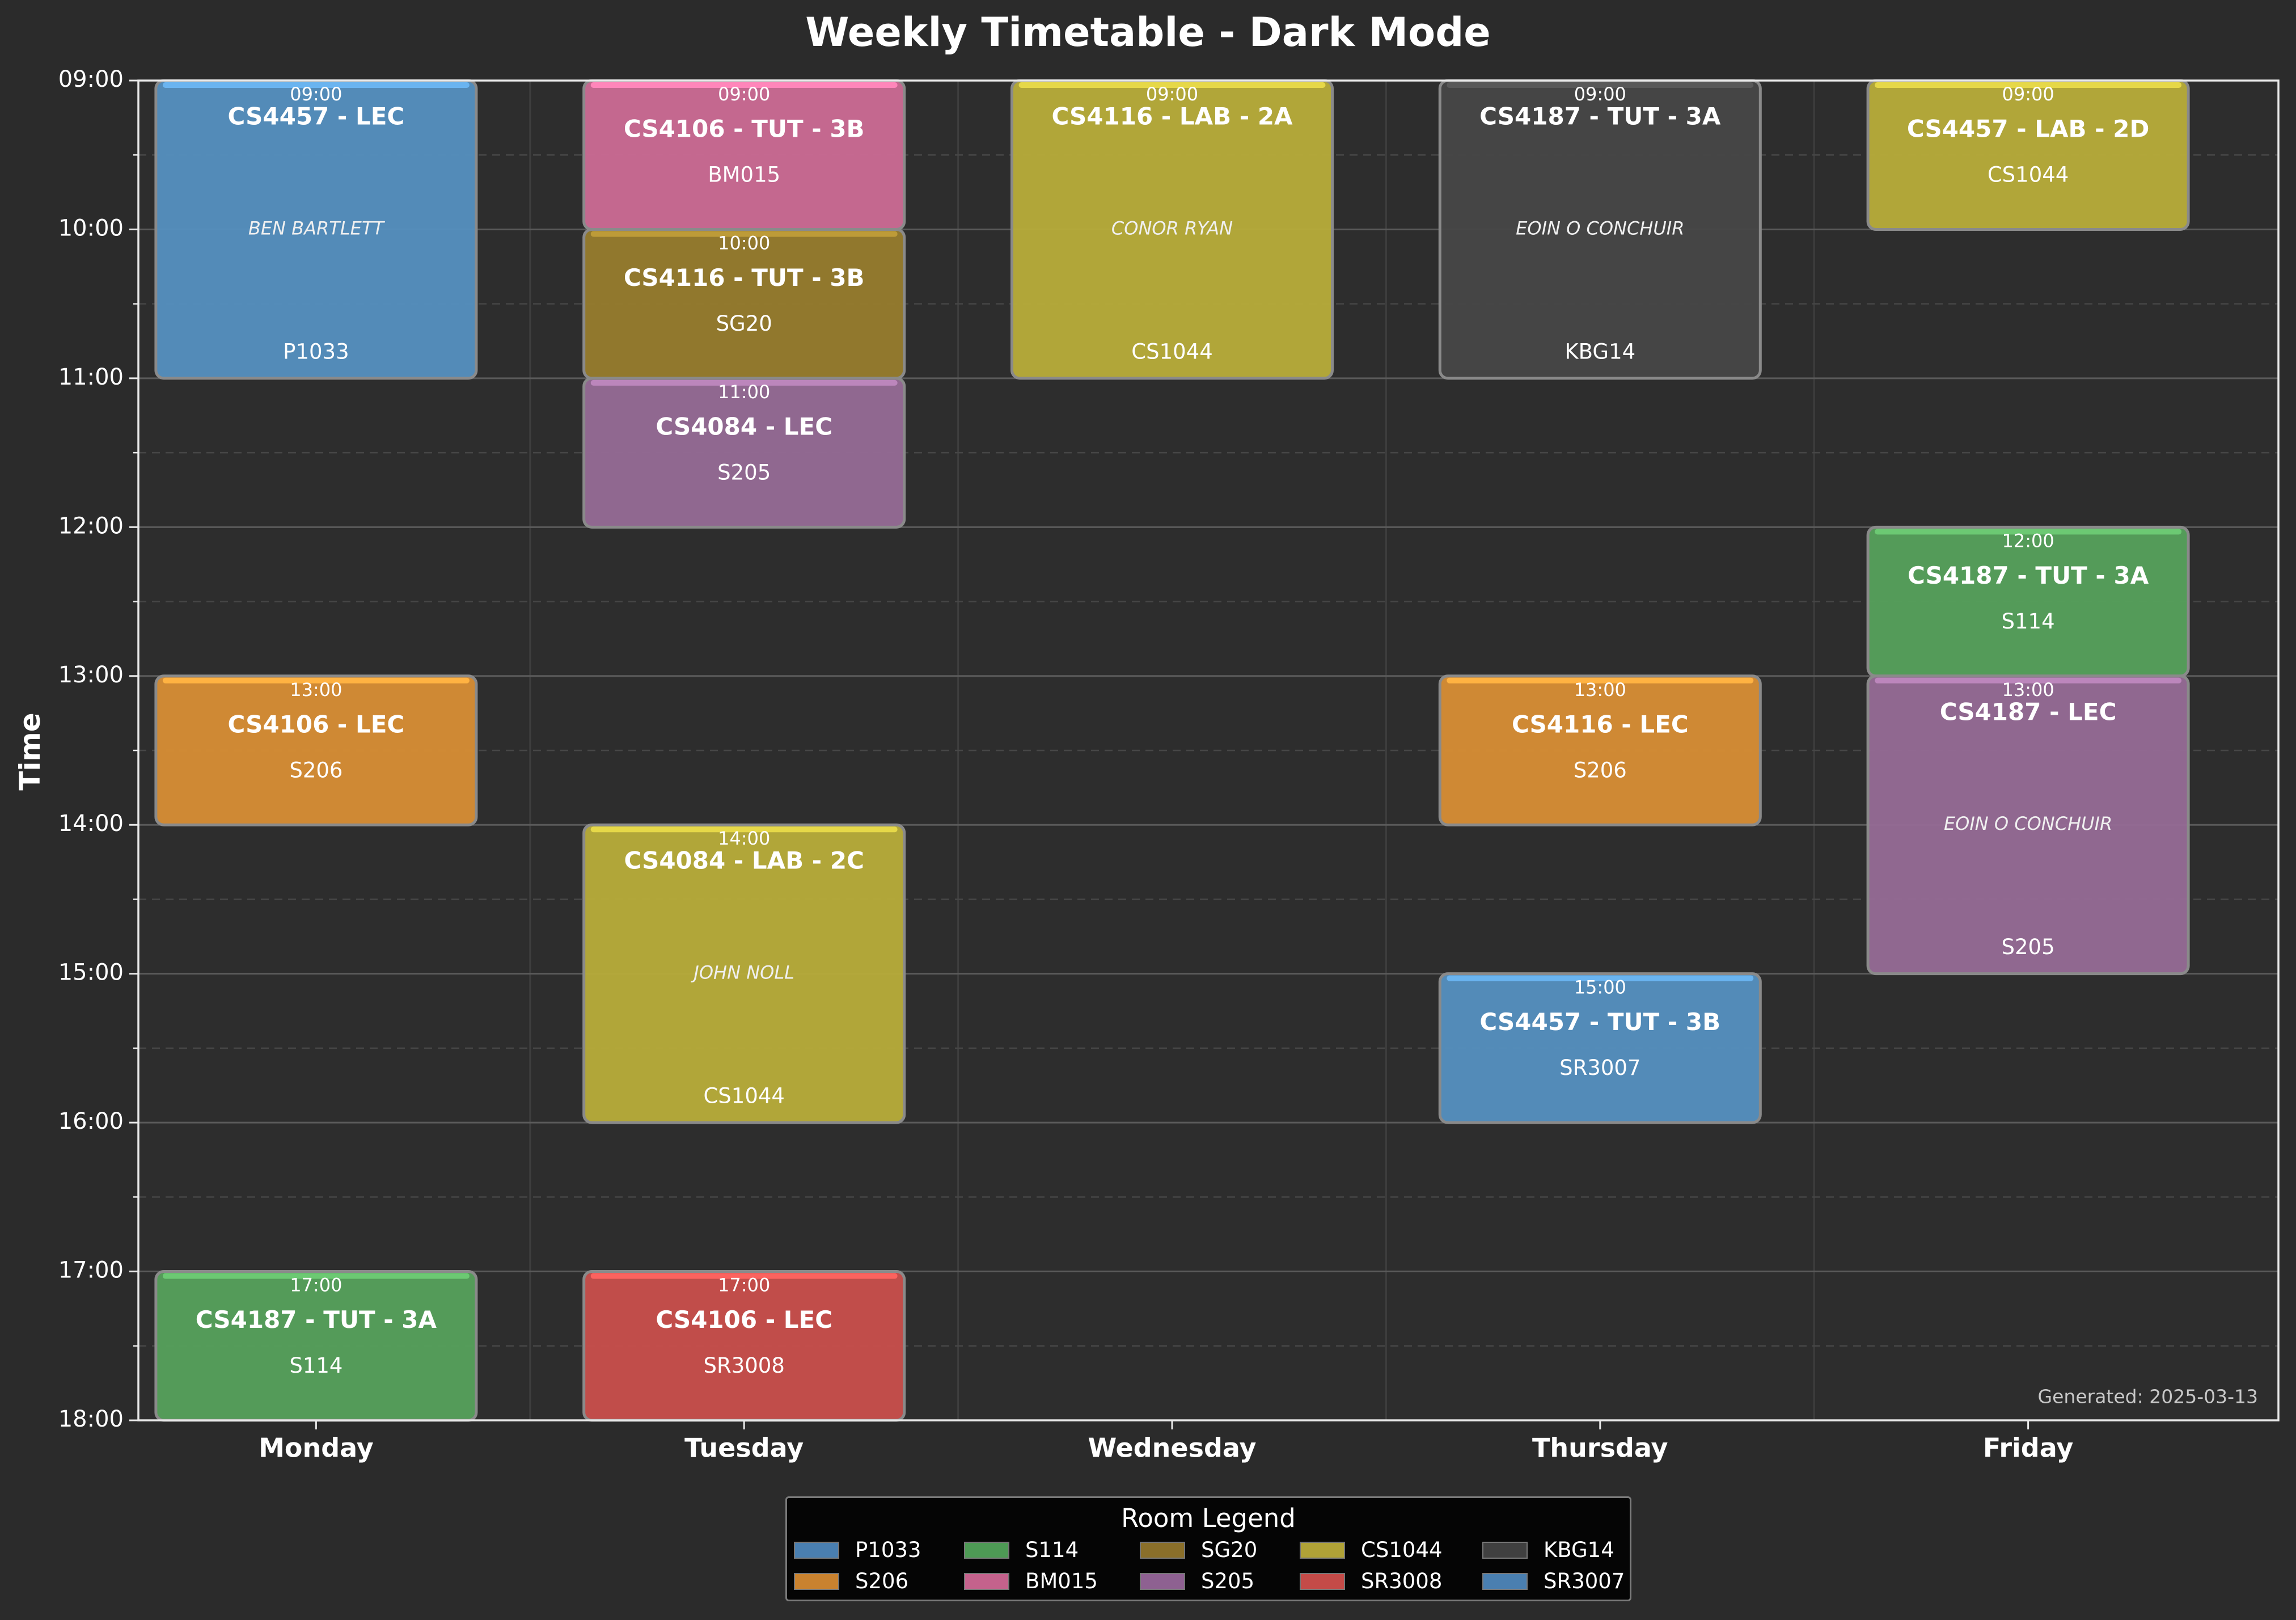  I want to click on legend-item: SG20, so click(1199, 1551).